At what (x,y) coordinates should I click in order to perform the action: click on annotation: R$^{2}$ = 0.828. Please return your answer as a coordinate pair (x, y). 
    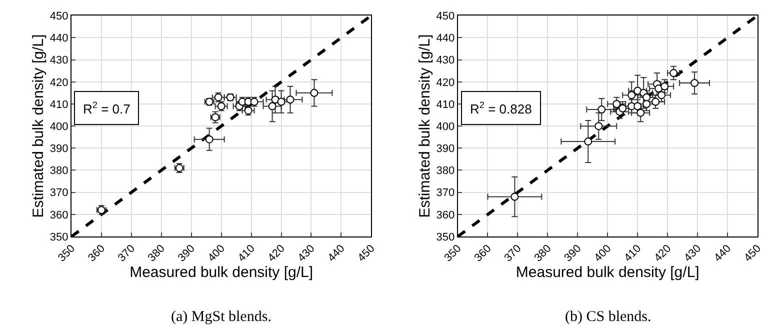
    Looking at the image, I should click on (501, 108).